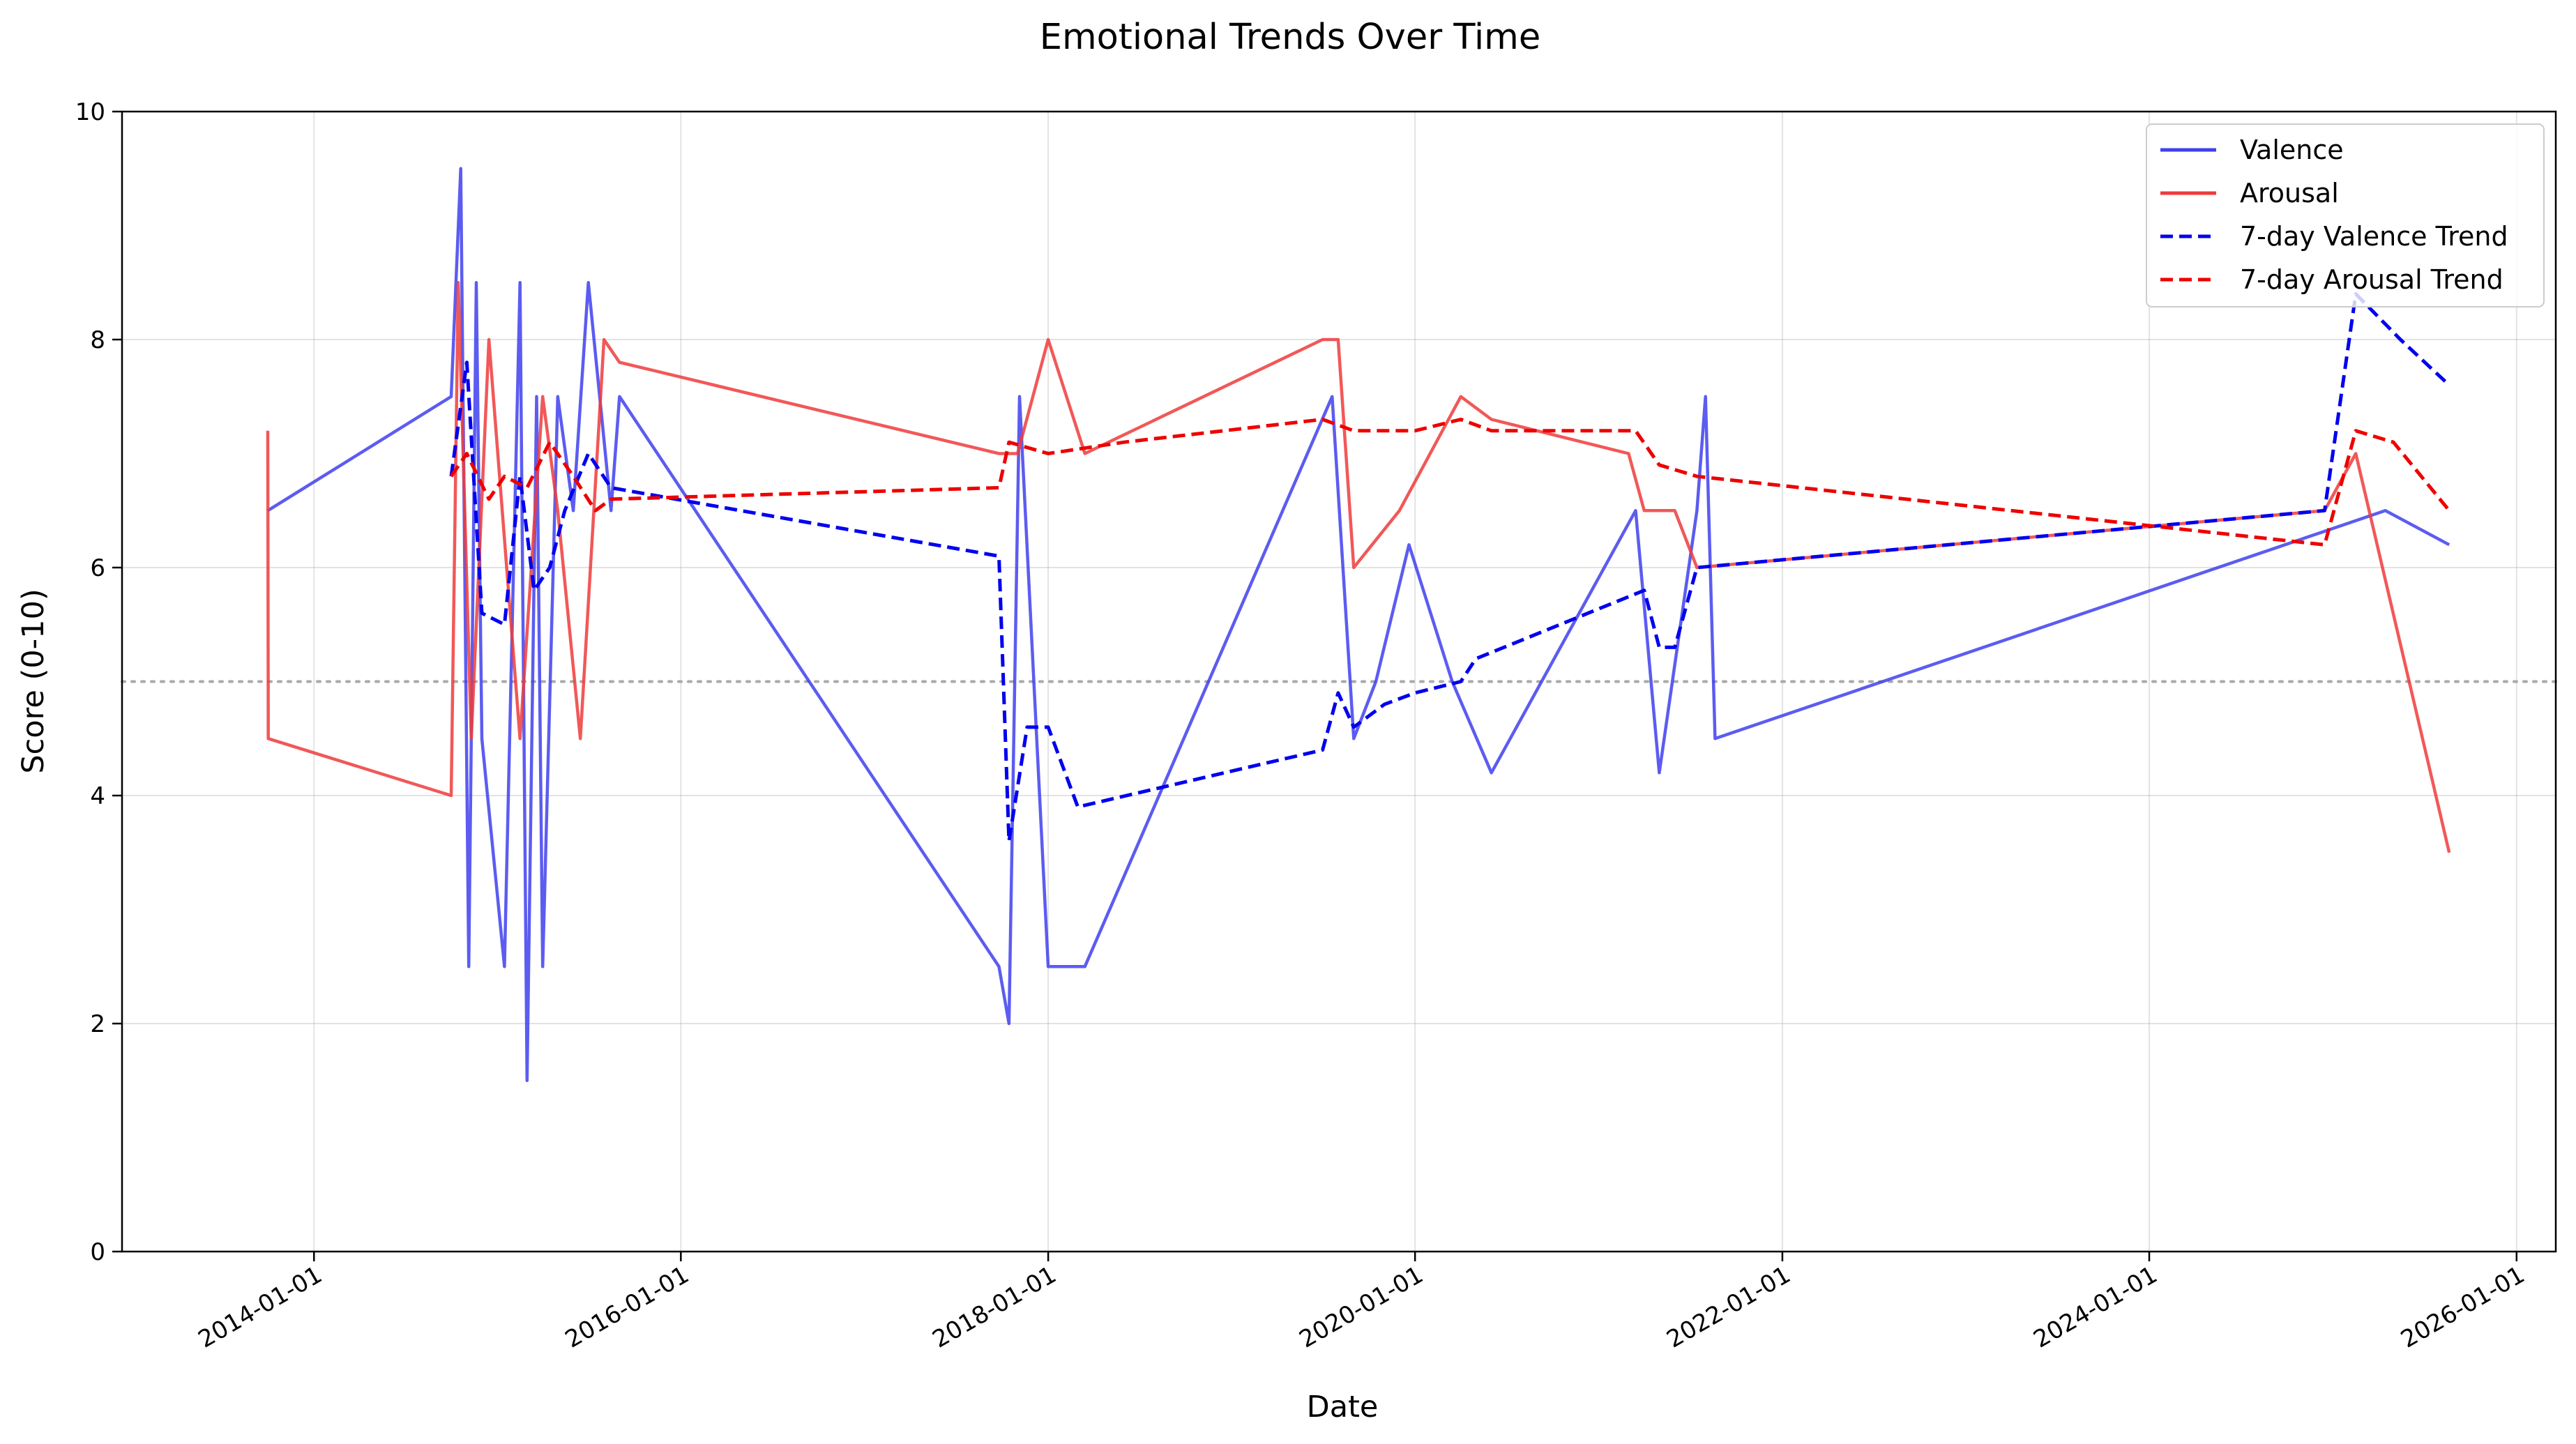 The width and height of the screenshot is (2576, 1444). Describe the element at coordinates (2289, 193) in the screenshot. I see `legend-label: Arousal` at that location.